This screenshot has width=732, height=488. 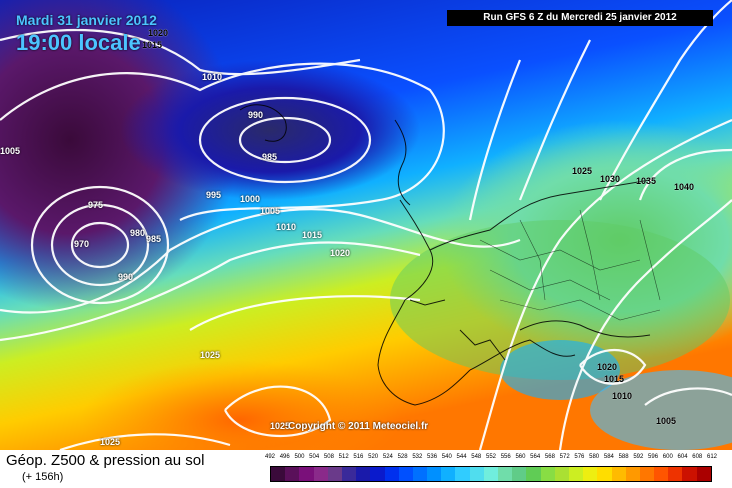 What do you see at coordinates (646, 181) in the screenshot?
I see `isobar-label: 1035` at bounding box center [646, 181].